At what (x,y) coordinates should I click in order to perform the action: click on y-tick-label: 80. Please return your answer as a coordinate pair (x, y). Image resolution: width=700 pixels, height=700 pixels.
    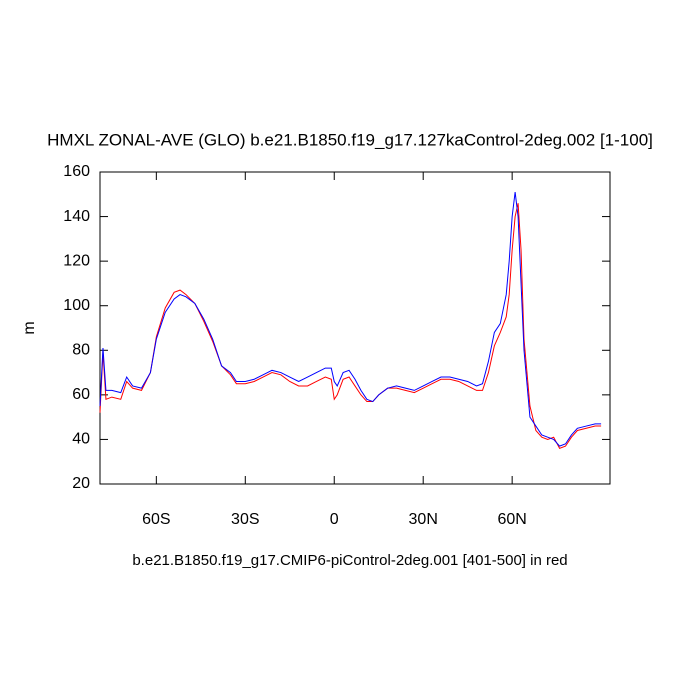
    Looking at the image, I should click on (81, 350).